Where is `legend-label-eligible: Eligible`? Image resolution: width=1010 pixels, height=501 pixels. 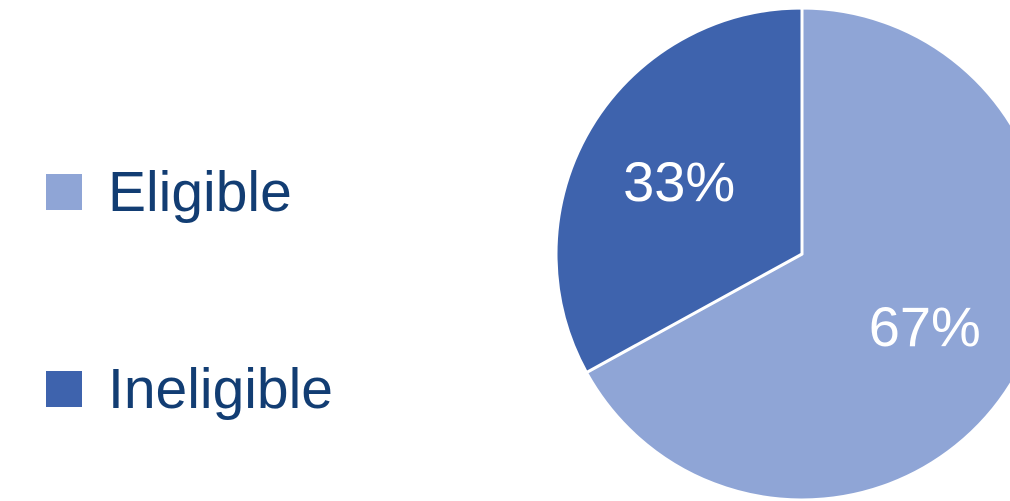
legend-label-eligible: Eligible is located at coordinates (200, 191).